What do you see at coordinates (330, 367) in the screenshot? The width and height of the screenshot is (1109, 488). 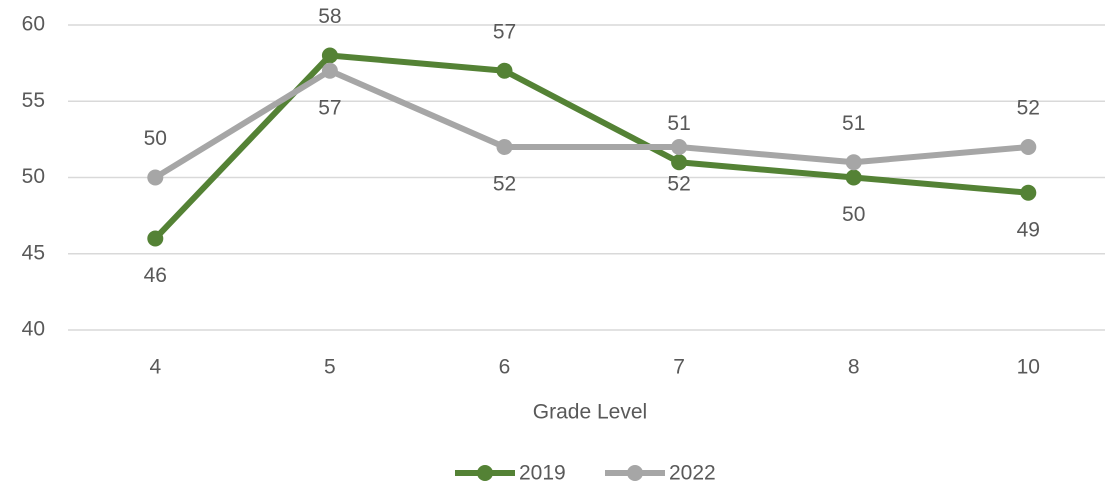 I see `x-tick-label: 5` at bounding box center [330, 367].